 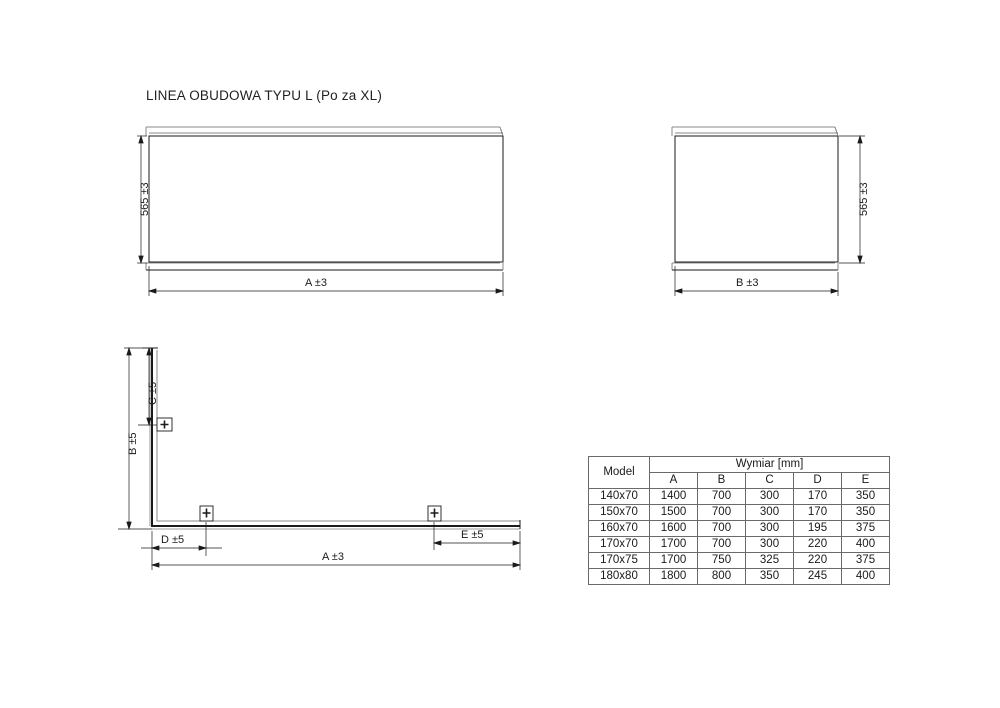 I want to click on table-header-row-2: A B C D E, so click(x=739, y=480).